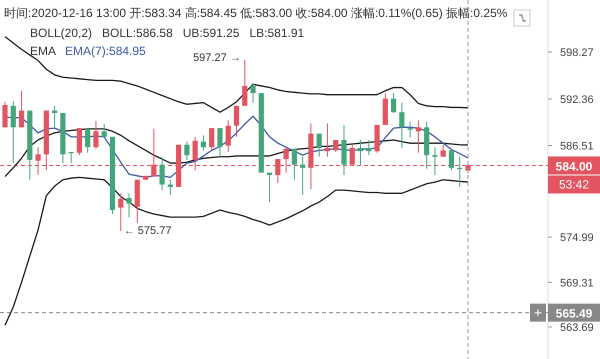 The height and width of the screenshot is (359, 600). I want to click on annotation-high: 597.27 →, so click(217, 58).